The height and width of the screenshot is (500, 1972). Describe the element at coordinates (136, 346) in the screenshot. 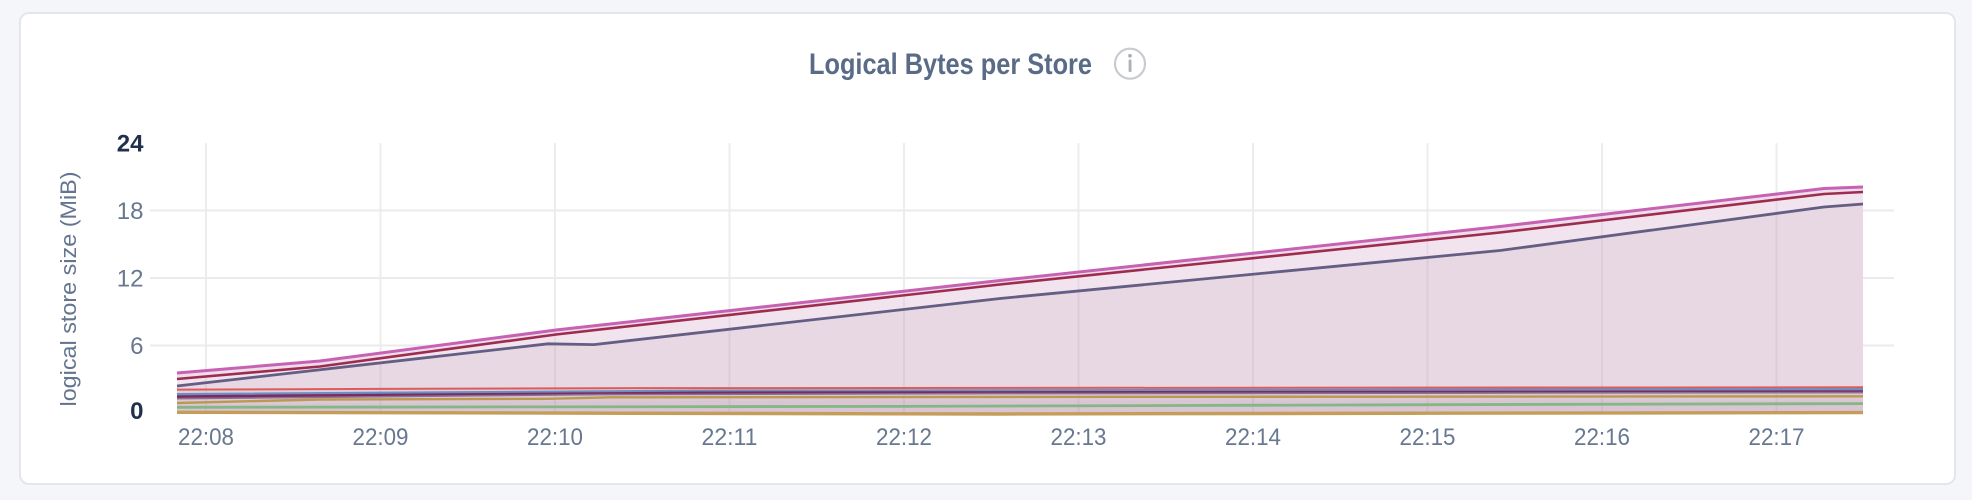

I see `svg-text: 6` at that location.